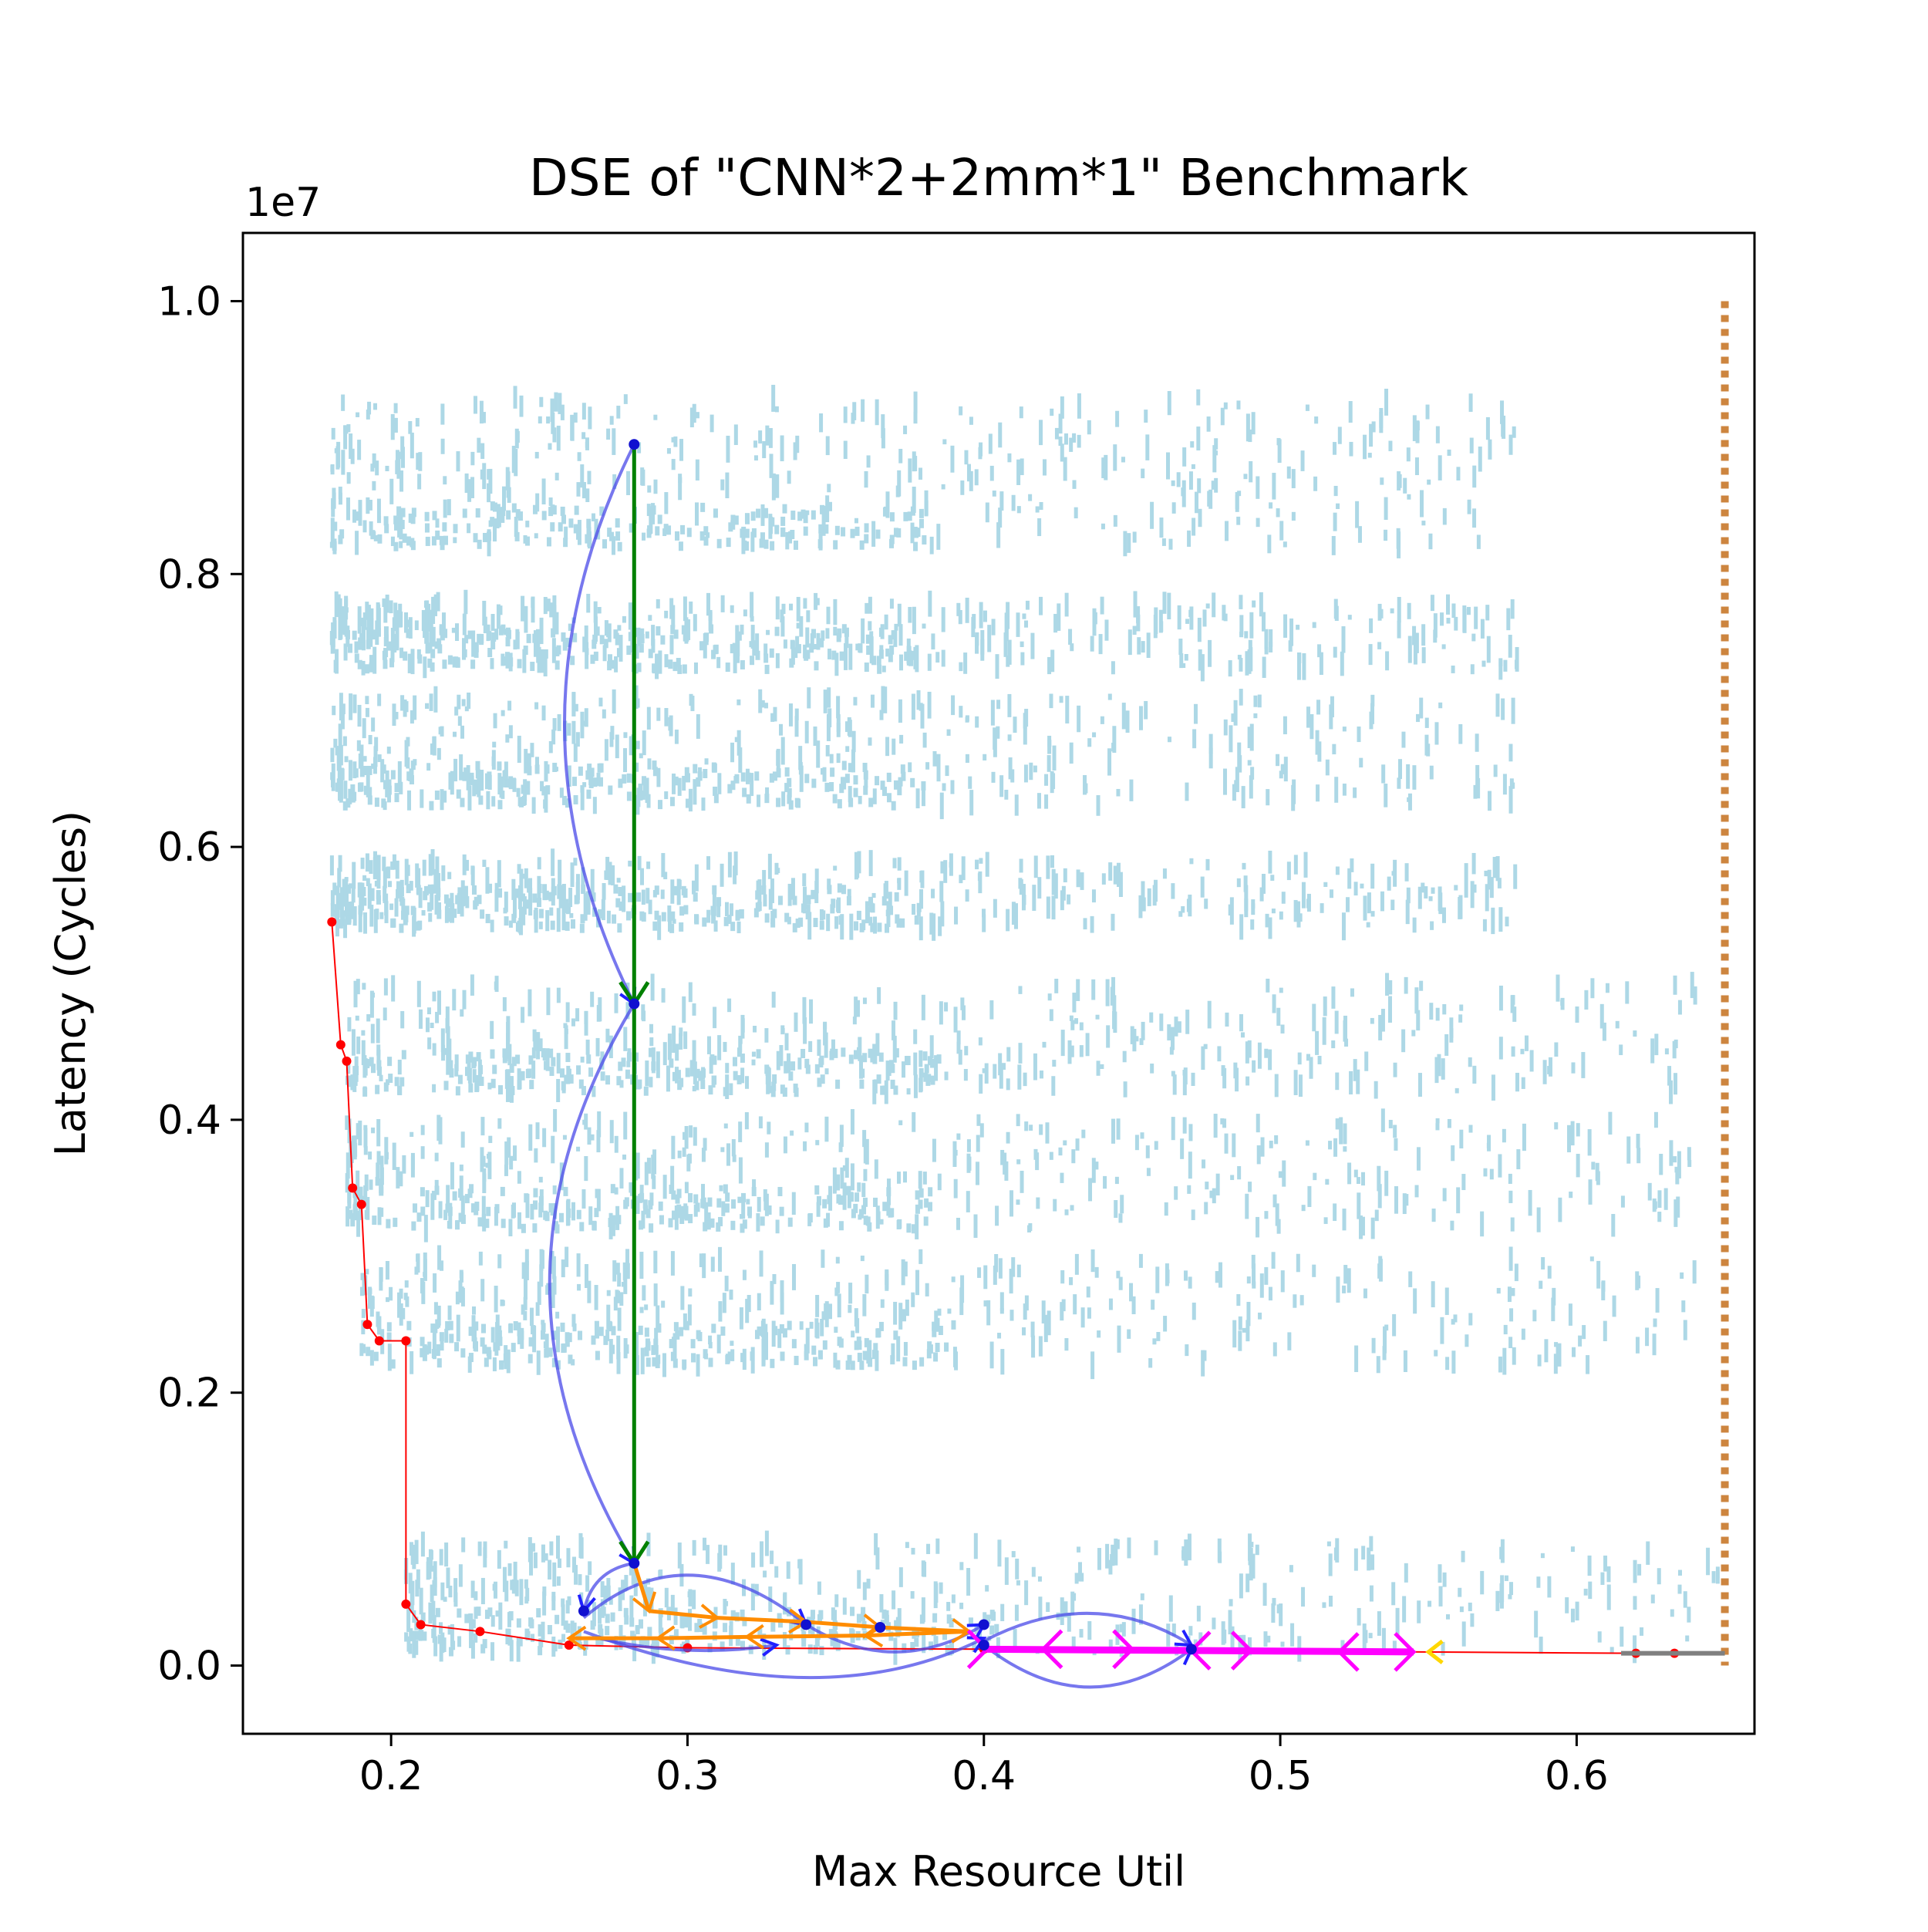 This screenshot has height=1932, width=1928. What do you see at coordinates (421, 1625) in the screenshot?
I see `pareto-point` at bounding box center [421, 1625].